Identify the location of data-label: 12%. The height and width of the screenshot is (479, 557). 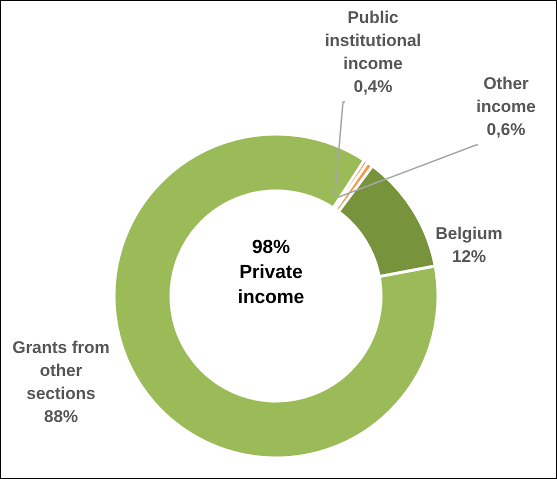
(469, 256).